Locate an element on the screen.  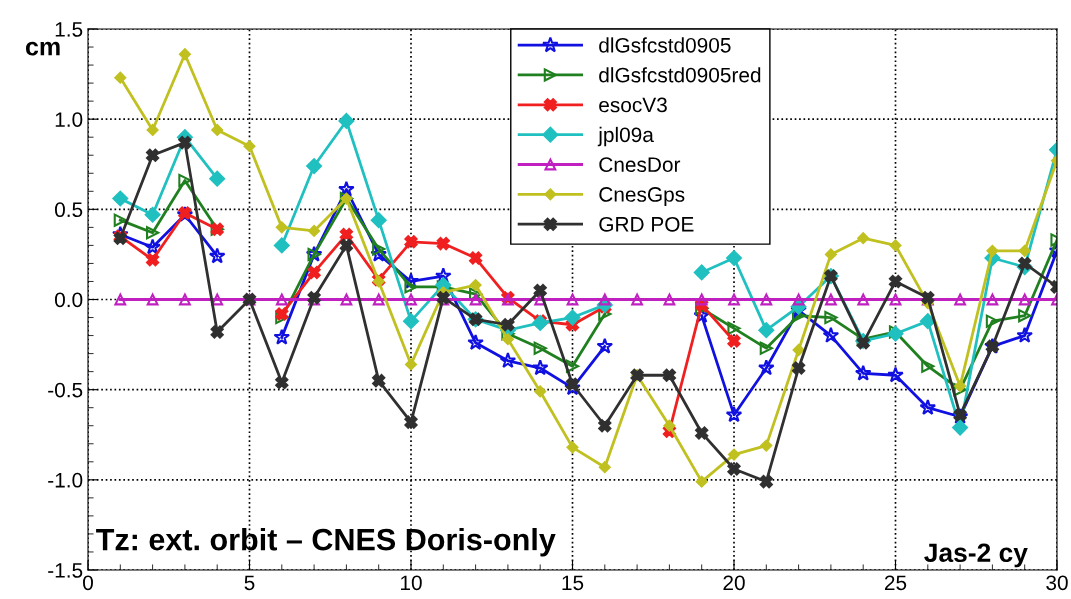
legend-label: CnesDor is located at coordinates (640, 164).